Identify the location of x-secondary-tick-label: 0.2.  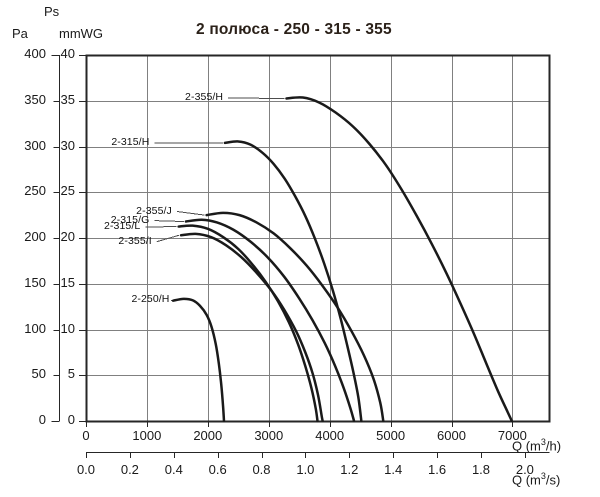
(129, 469).